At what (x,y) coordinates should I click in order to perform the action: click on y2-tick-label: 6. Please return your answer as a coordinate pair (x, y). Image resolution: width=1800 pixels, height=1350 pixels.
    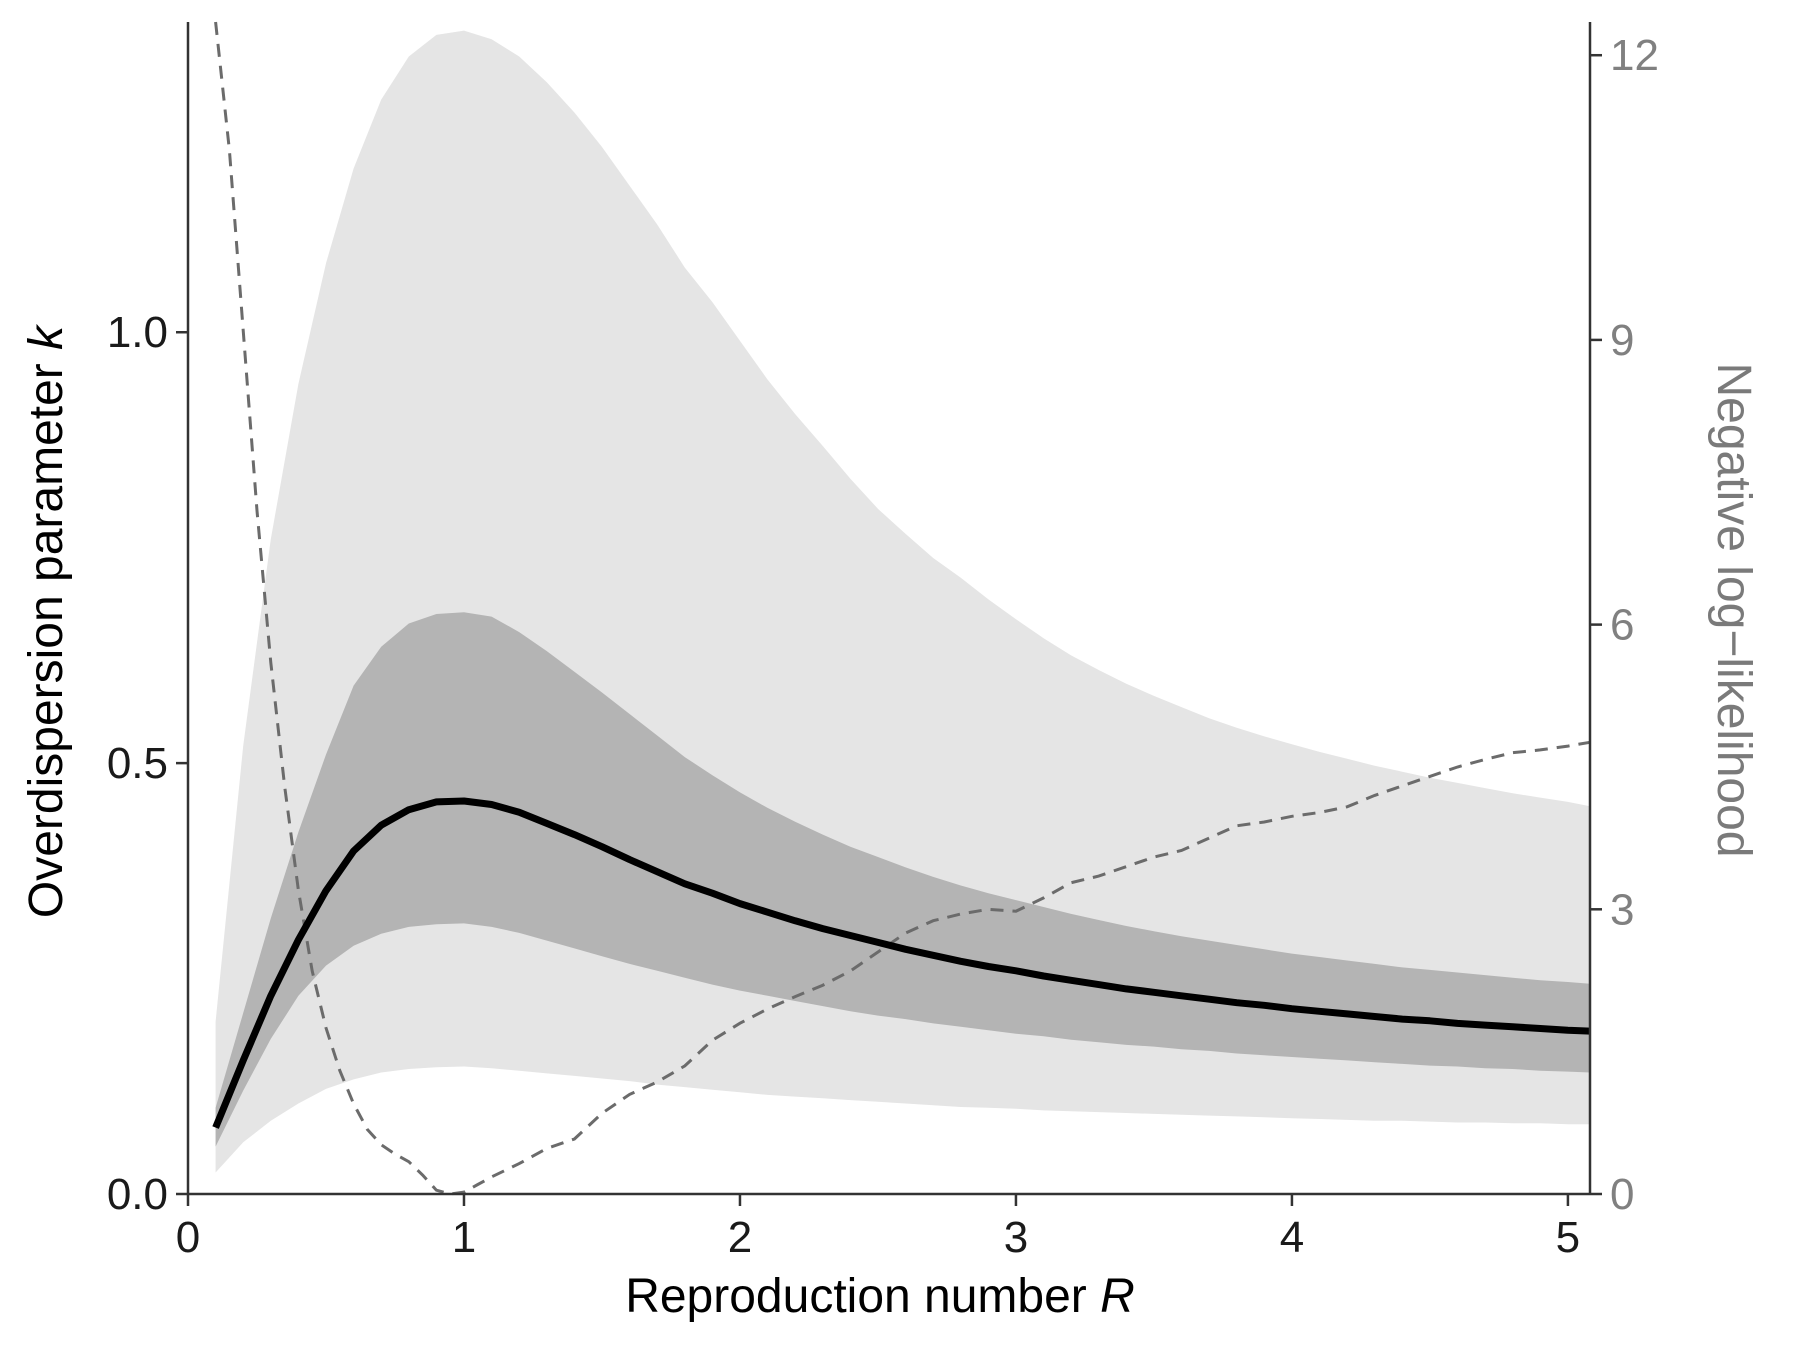
    Looking at the image, I should click on (1622, 625).